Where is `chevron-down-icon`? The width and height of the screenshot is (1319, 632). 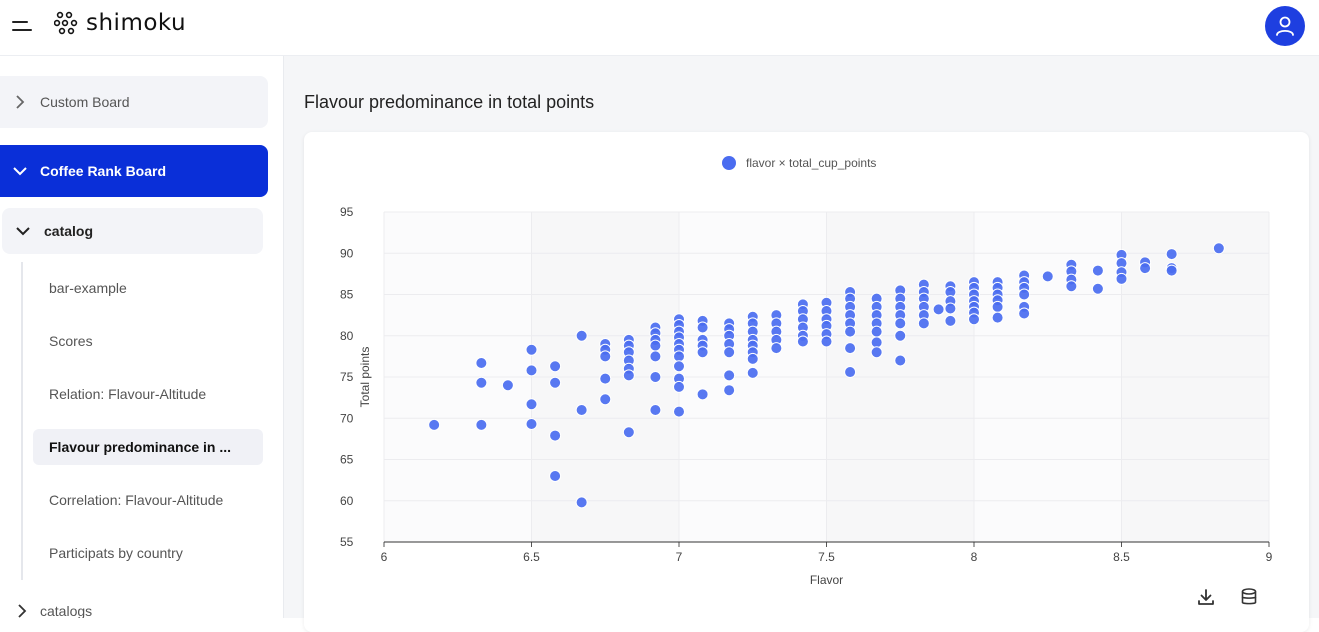
chevron-down-icon is located at coordinates (20, 171).